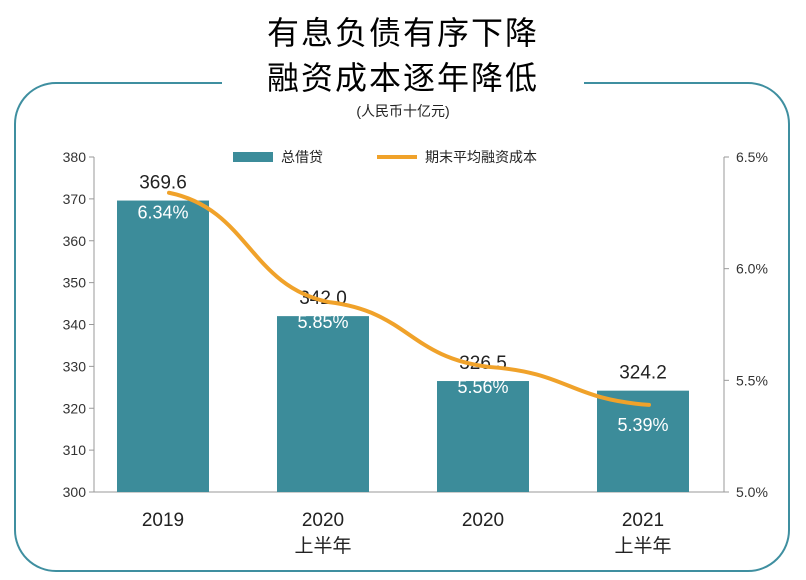 The width and height of the screenshot is (806, 580). I want to click on bar-value-label: 369.6, so click(163, 183).